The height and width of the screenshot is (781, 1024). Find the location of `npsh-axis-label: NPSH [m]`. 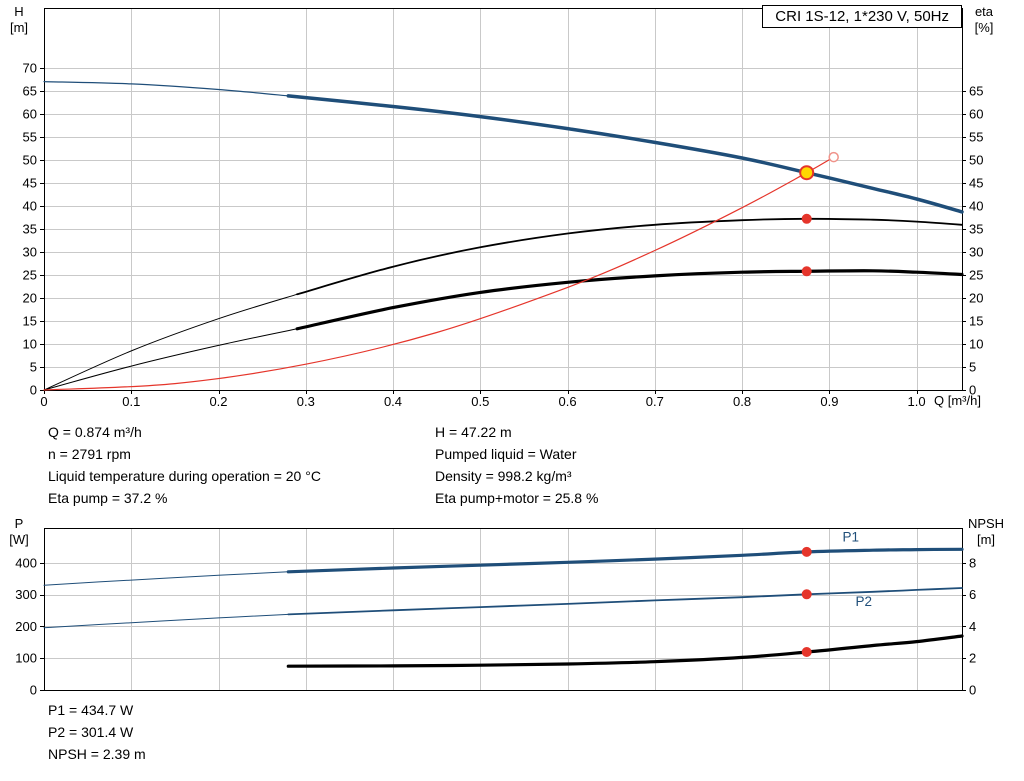

npsh-axis-label: NPSH [m] is located at coordinates (986, 532).